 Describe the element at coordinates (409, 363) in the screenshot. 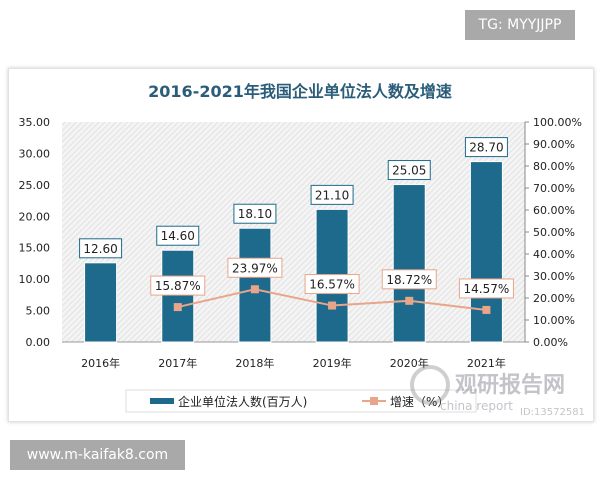

I see `x-tick-label: 2020年` at that location.